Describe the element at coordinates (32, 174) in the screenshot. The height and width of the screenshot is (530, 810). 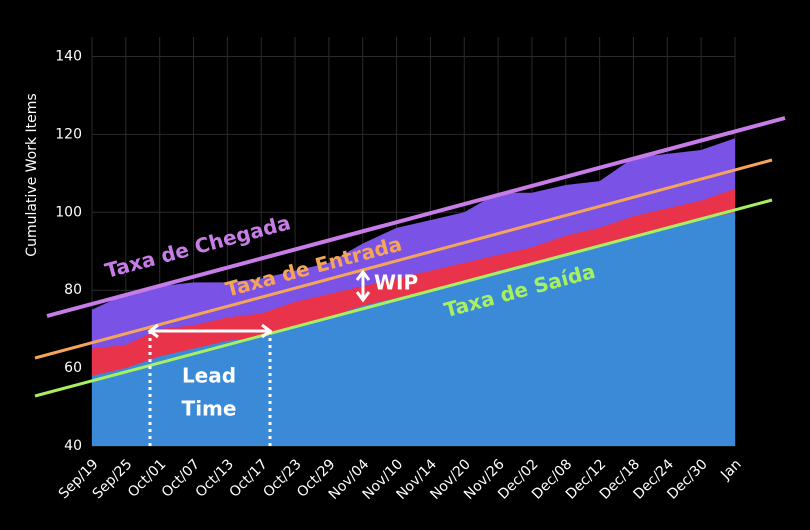
I see `y-axis-label: Cumulative Work Items` at that location.